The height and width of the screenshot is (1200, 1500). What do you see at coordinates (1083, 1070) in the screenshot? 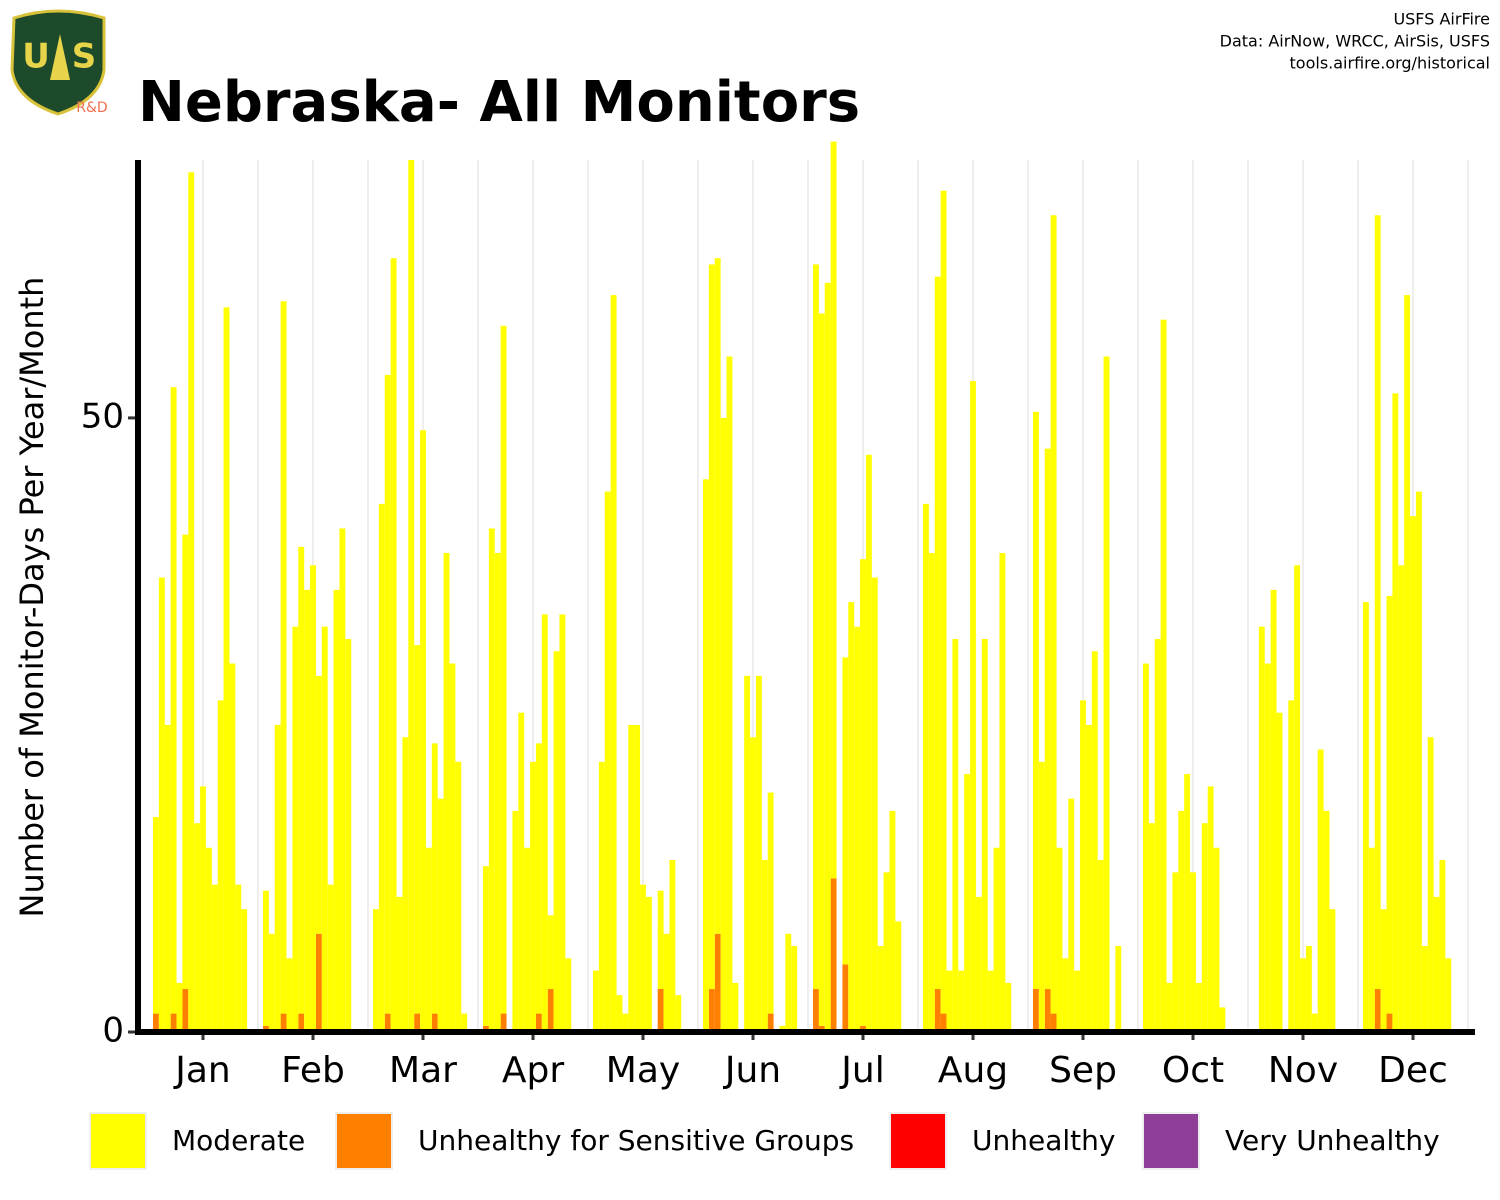
I see `x-tick-label: Sep` at bounding box center [1083, 1070].